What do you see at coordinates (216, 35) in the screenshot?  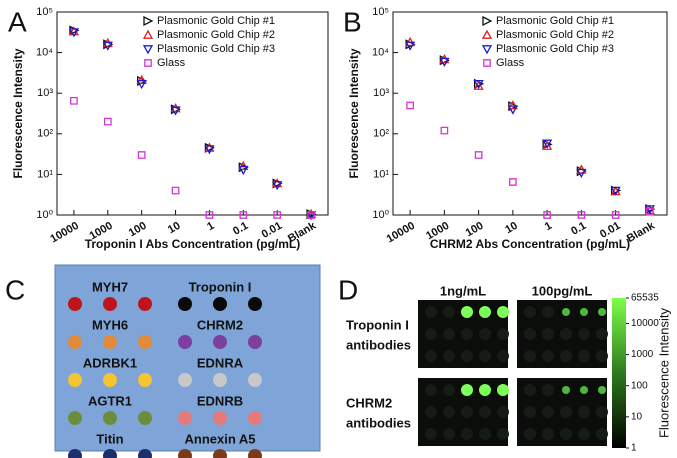 I see `legend-label: Plasmonic Gold Chip #2` at bounding box center [216, 35].